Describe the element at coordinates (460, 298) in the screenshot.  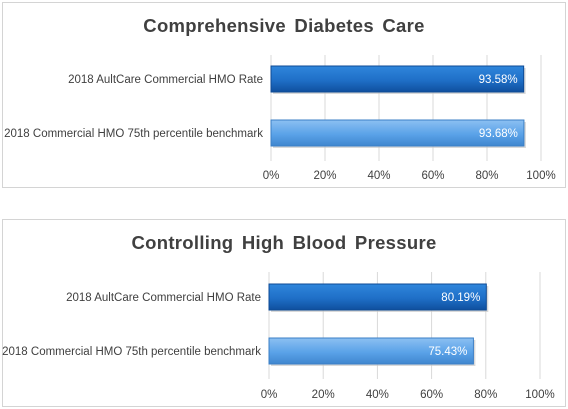
I see `data-label: 80.19%` at that location.